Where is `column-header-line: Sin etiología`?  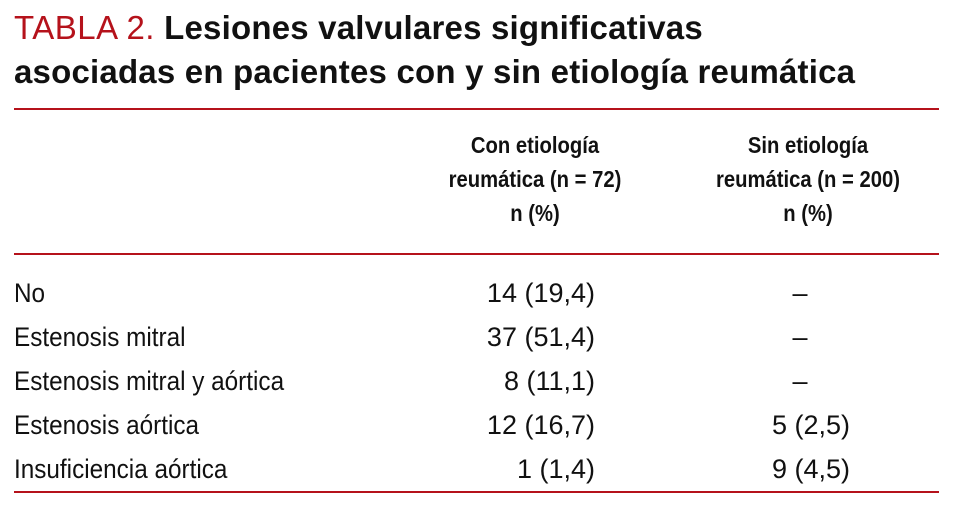
column-header-line: Sin etiología is located at coordinates (808, 145).